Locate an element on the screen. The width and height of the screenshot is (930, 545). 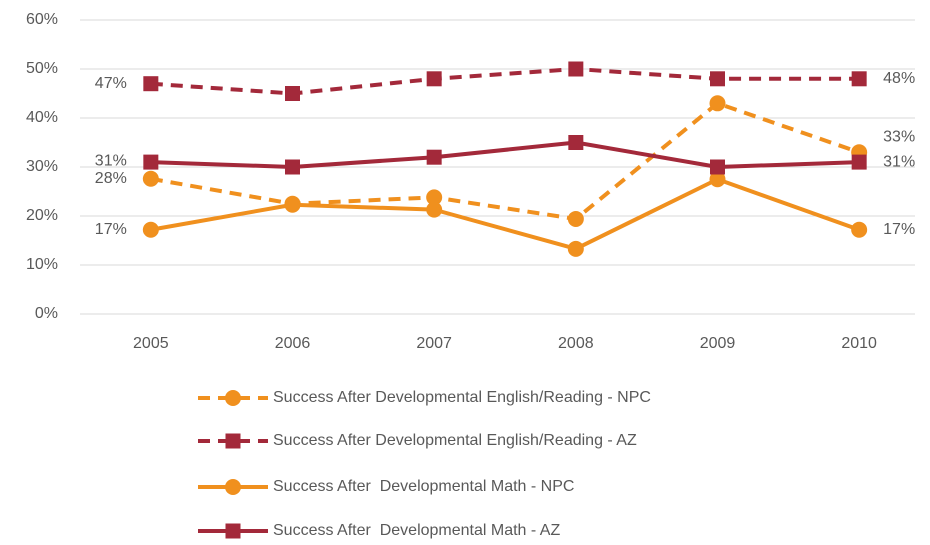
series: 47% 48% is located at coordinates (505, 81).